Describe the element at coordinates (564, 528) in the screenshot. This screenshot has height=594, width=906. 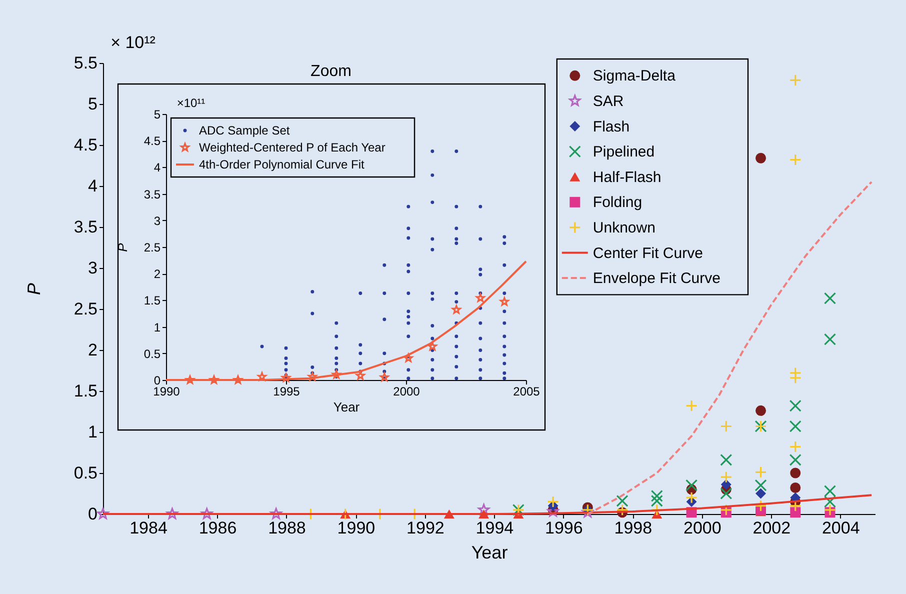
I see `x-tick-label: 1996` at that location.